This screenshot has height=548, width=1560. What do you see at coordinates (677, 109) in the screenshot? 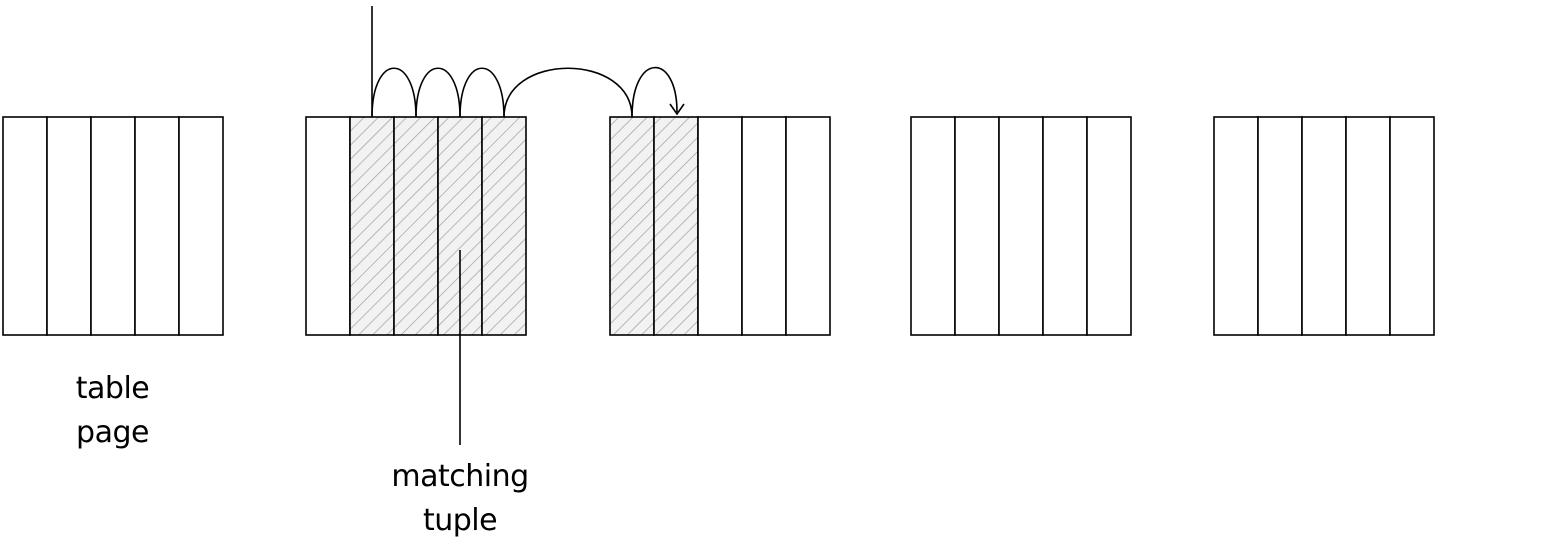
I see `arrow-head-icon` at bounding box center [677, 109].